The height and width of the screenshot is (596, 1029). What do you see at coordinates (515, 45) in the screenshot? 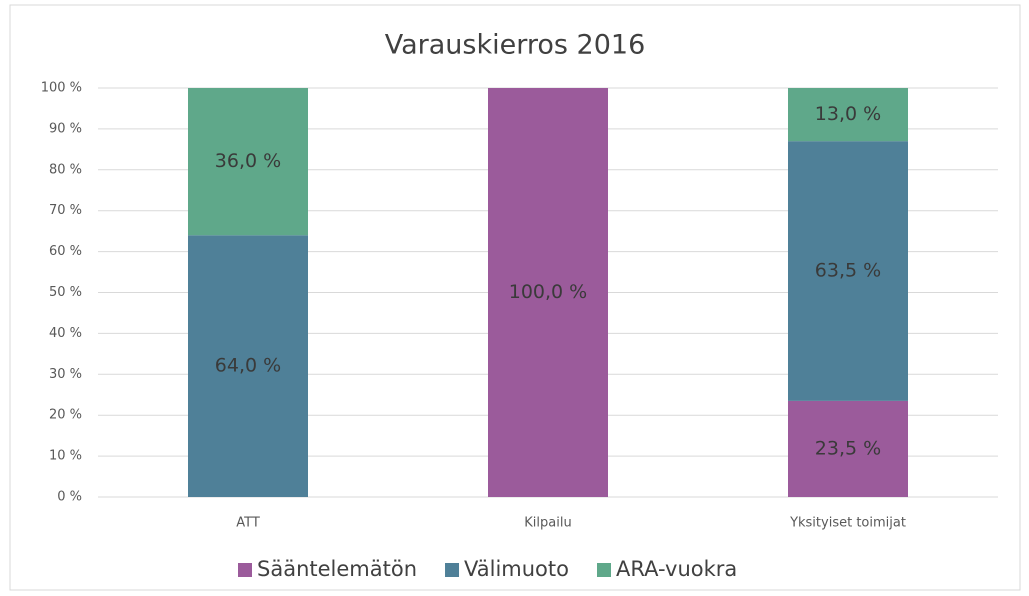
I see `chart-title: Varauskierros 2016` at bounding box center [515, 45].